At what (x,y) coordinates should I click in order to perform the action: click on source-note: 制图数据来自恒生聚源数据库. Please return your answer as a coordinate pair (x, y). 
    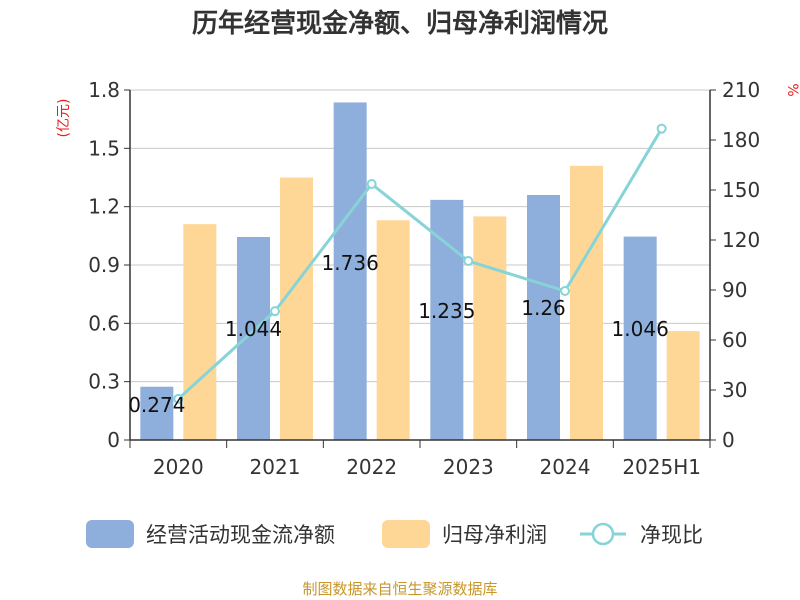
    Looking at the image, I should click on (399, 589).